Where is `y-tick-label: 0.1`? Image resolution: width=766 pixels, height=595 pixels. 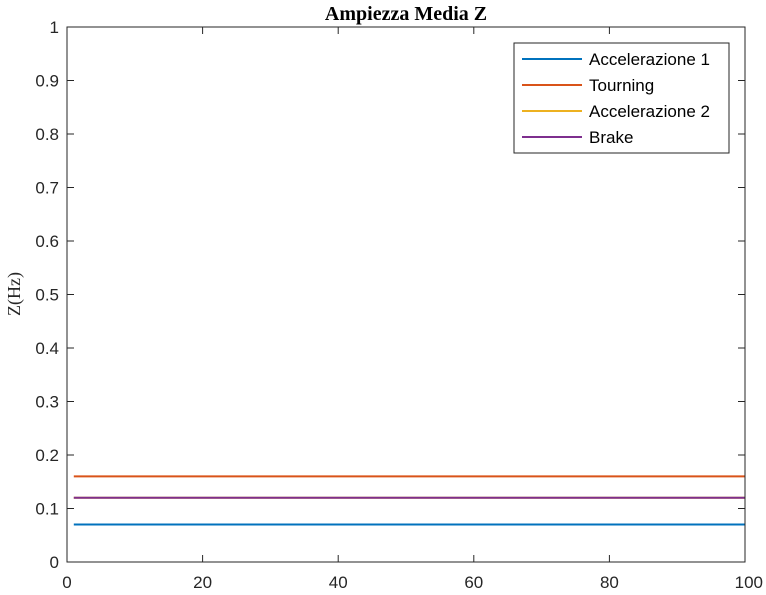 y-tick-label: 0.1 is located at coordinates (47, 509).